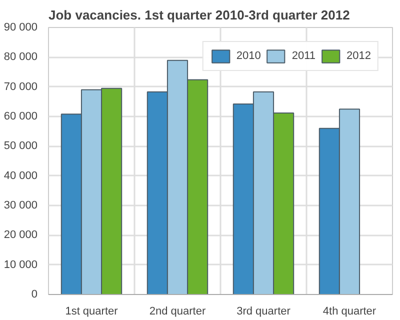 The height and width of the screenshot is (320, 400). What do you see at coordinates (349, 312) in the screenshot?
I see `x-tick-label: 4th quarter` at bounding box center [349, 312].